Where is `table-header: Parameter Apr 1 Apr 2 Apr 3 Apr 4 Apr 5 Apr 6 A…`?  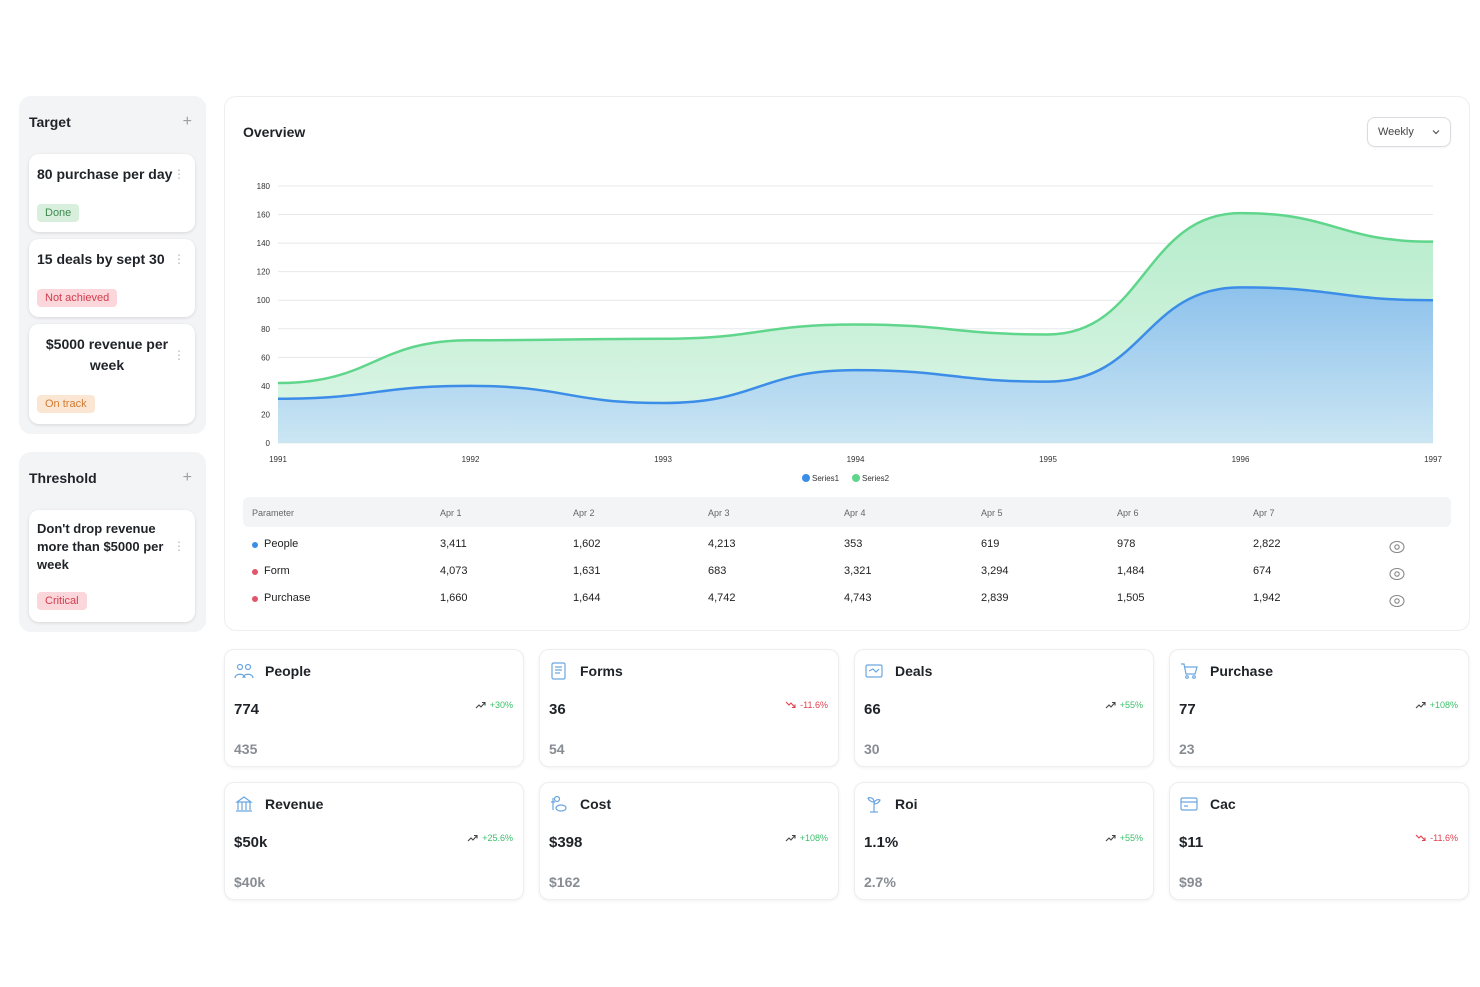
table-header: Parameter Apr 1 Apr 2 Apr 3 Apr 4 Apr 5 Apr 6 A… is located at coordinates (847, 512).